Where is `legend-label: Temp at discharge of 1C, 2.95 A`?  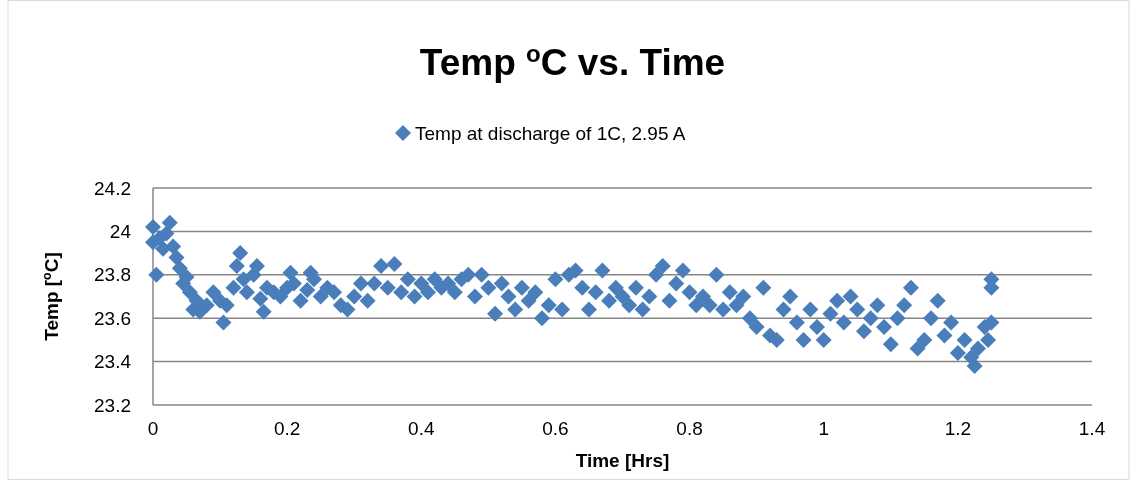 legend-label: Temp at discharge of 1C, 2.95 A is located at coordinates (550, 133).